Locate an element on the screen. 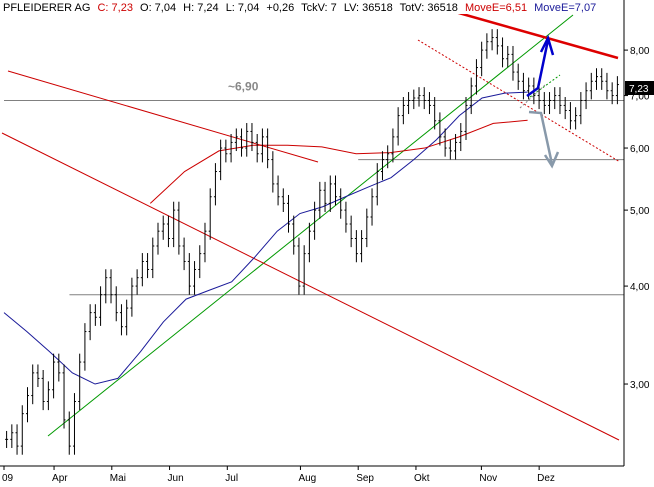  x-tick-label: Jun is located at coordinates (176, 478).